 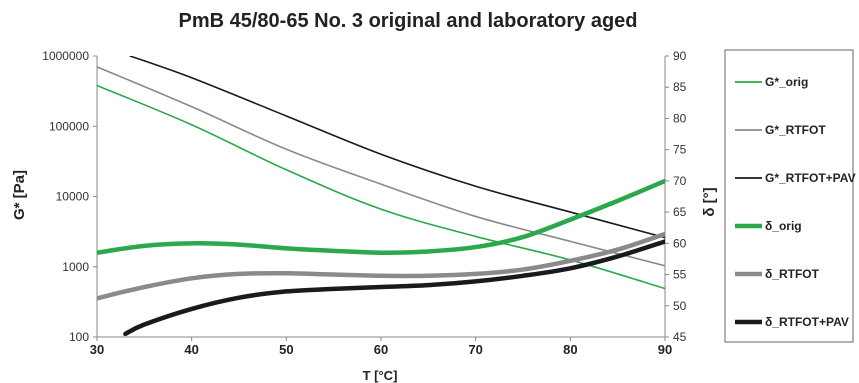 What do you see at coordinates (680, 150) in the screenshot?
I see `y-right-tick-label: 75` at bounding box center [680, 150].